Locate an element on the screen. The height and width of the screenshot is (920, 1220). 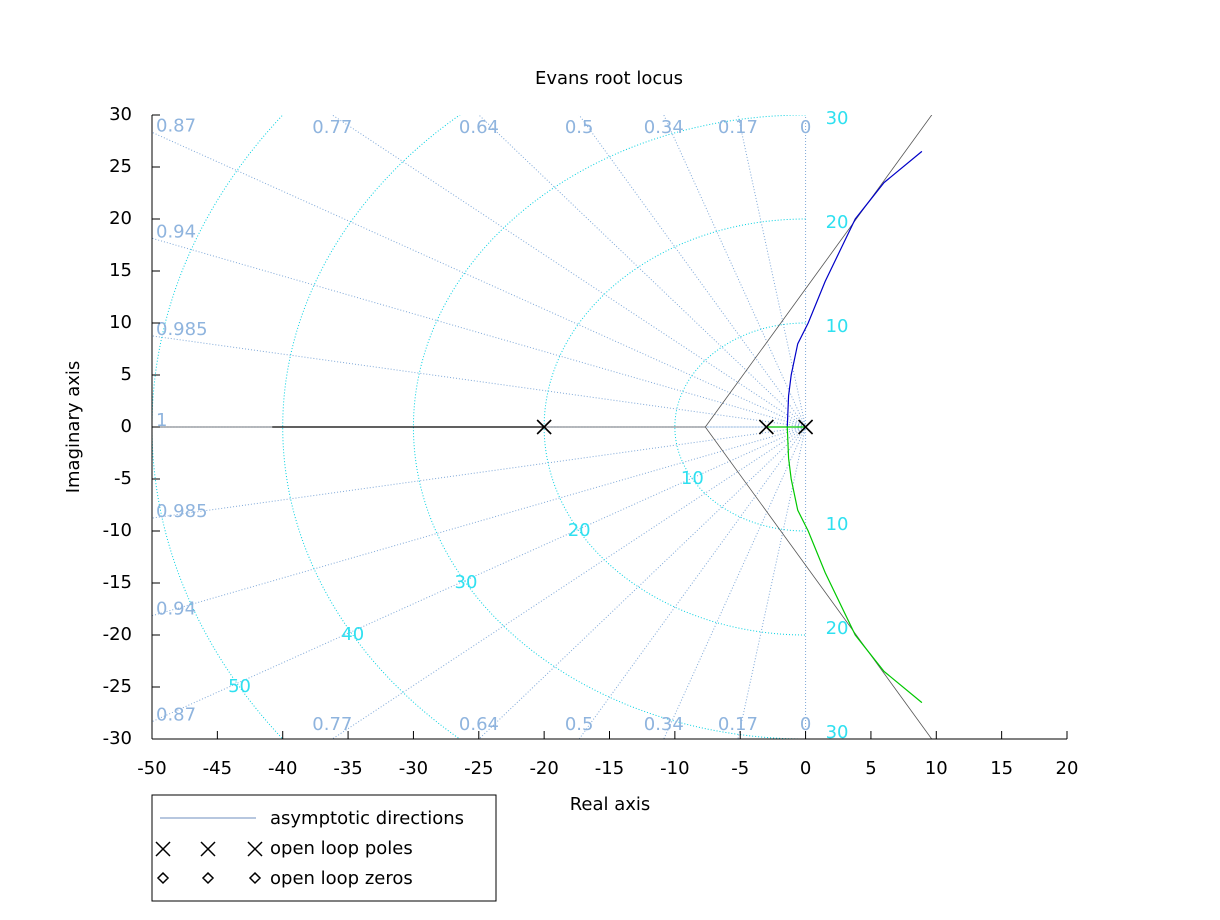
damping-label: 1 is located at coordinates (161, 420).